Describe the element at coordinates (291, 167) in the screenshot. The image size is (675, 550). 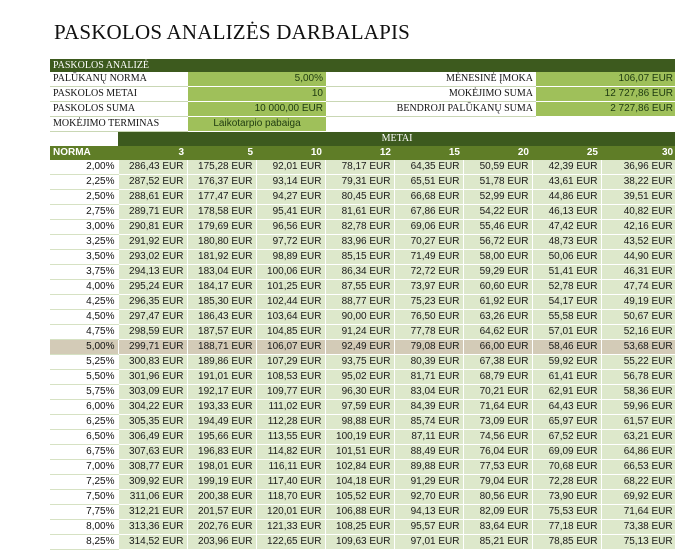
I see `payment-cell: 92,01 EUR` at that location.